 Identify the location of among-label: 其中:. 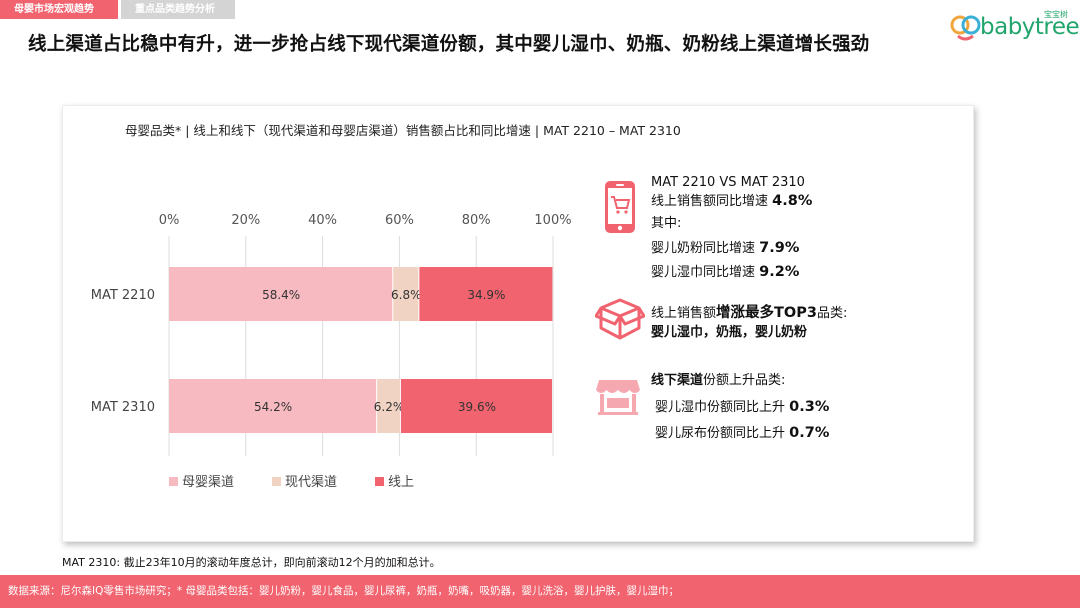
(666, 223).